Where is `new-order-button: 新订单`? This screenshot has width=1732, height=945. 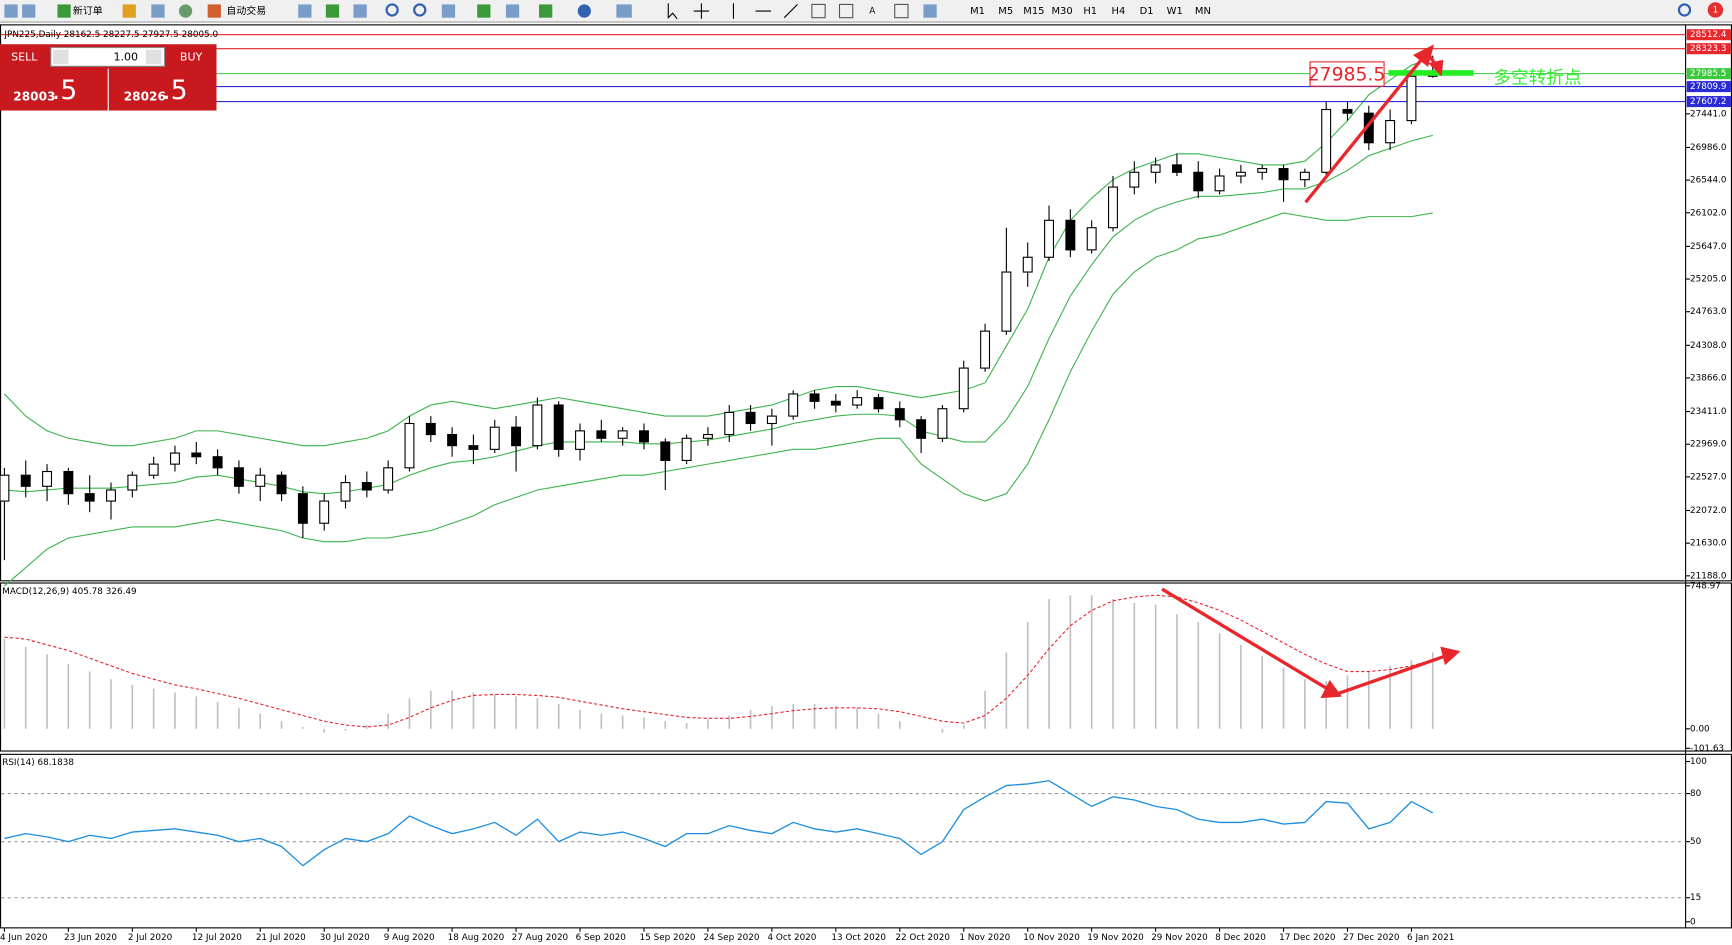
new-order-button: 新订单 is located at coordinates (88, 10).